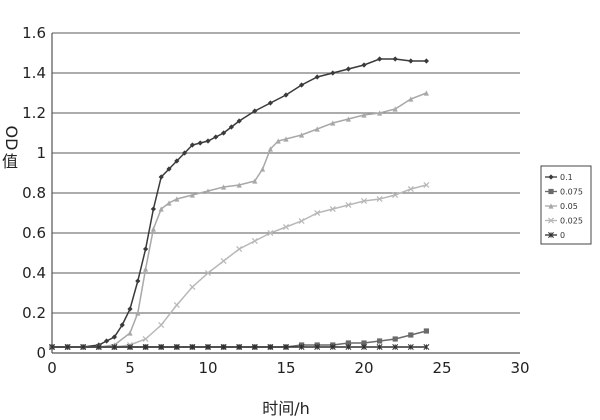 The height and width of the screenshot is (420, 600). I want to click on legend-box, so click(566, 205).